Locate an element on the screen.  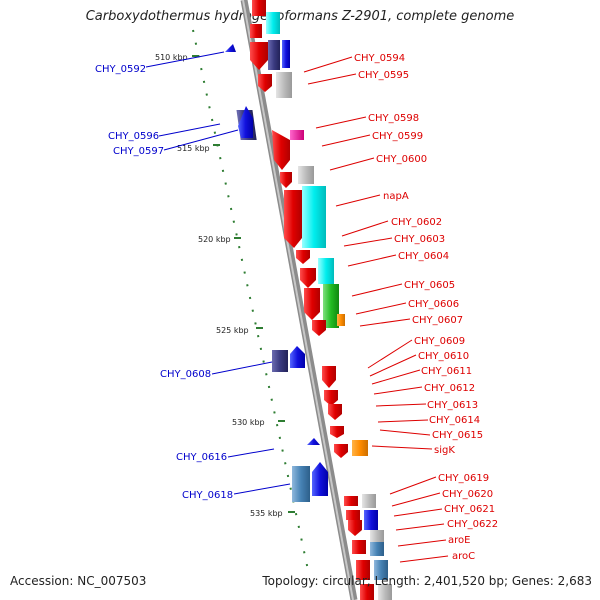
gene-label-chy0605: CHY_0605 is located at coordinates (429, 285).